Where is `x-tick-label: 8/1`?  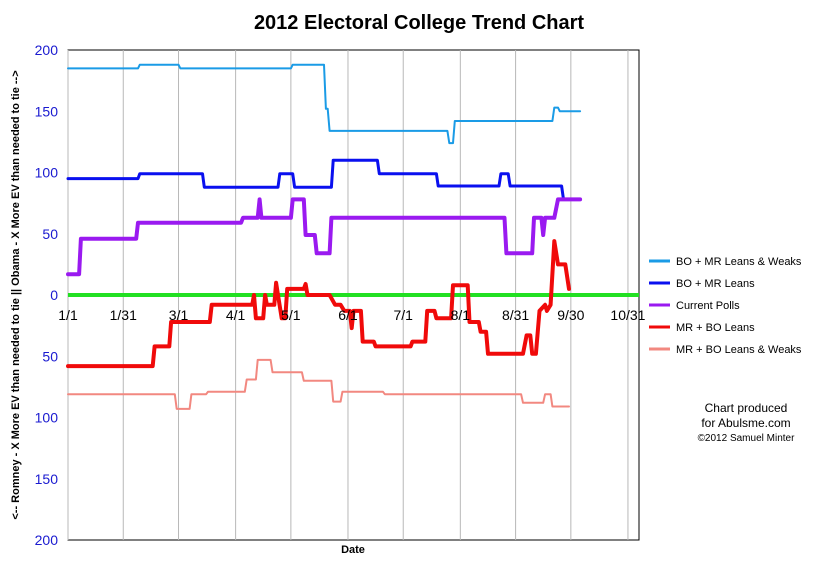
x-tick-label: 8/1 is located at coordinates (461, 315).